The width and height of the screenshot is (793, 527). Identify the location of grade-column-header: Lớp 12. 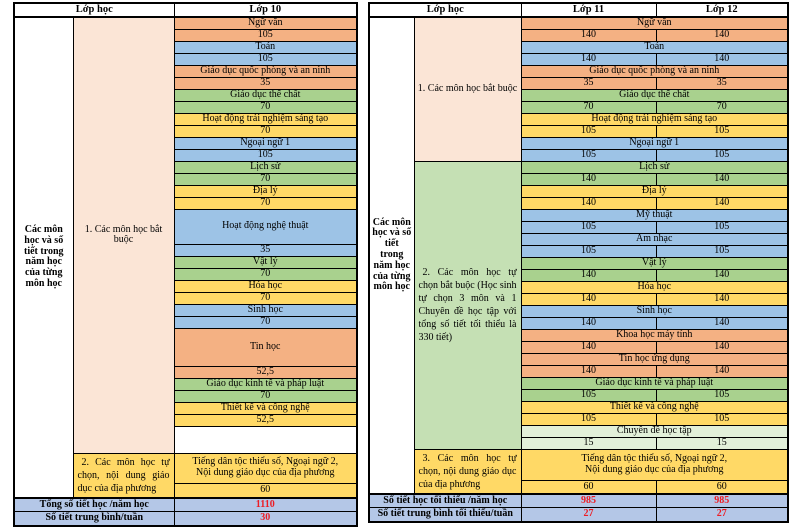
(722, 10).